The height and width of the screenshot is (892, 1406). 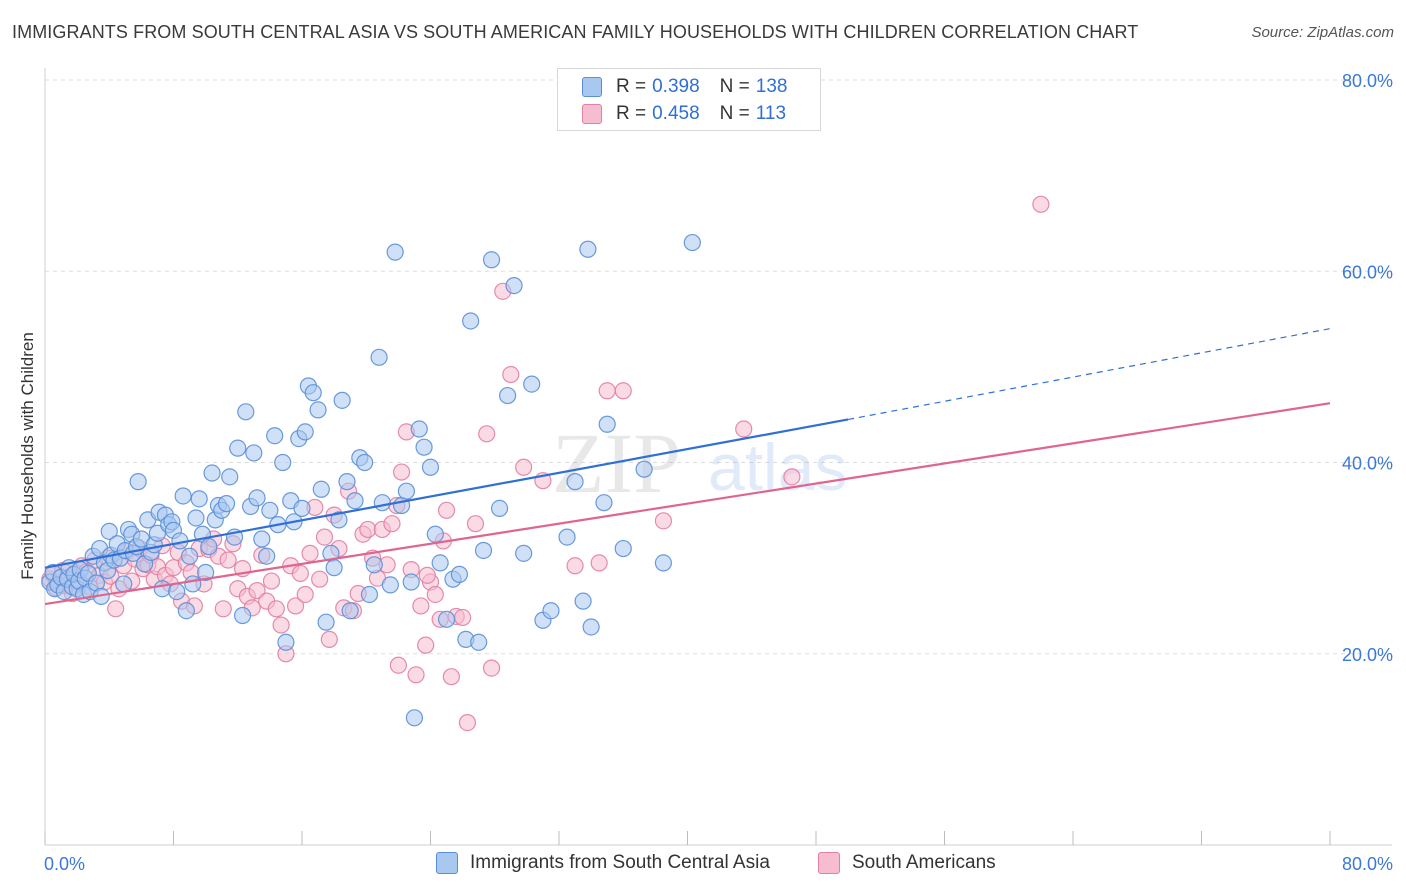 What do you see at coordinates (924, 862) in the screenshot?
I see `bottom-legend-label: South Americans` at bounding box center [924, 862].